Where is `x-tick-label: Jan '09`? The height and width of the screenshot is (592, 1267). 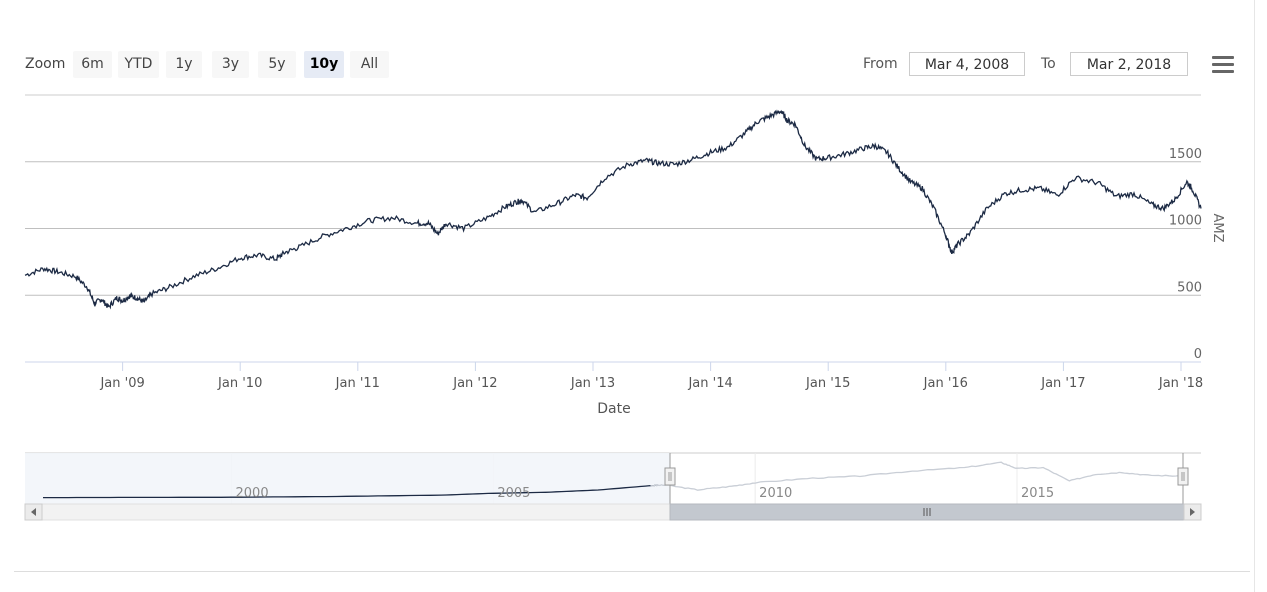
x-tick-label: Jan '09 is located at coordinates (121, 383).